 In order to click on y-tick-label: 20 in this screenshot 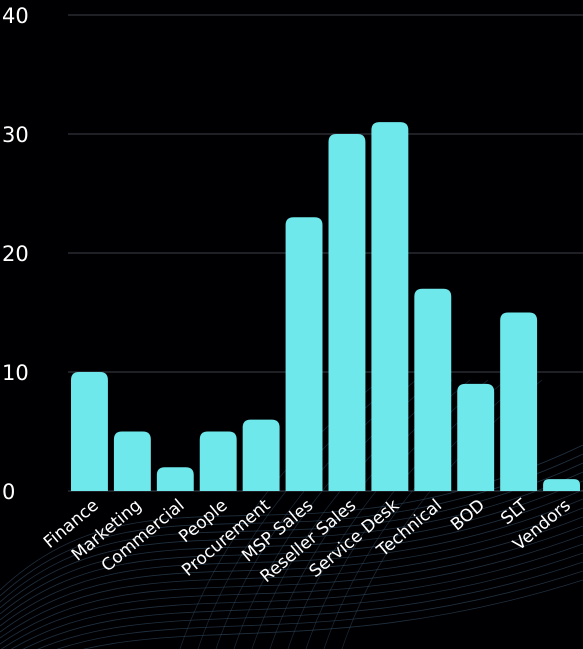, I will do `click(15, 254)`.